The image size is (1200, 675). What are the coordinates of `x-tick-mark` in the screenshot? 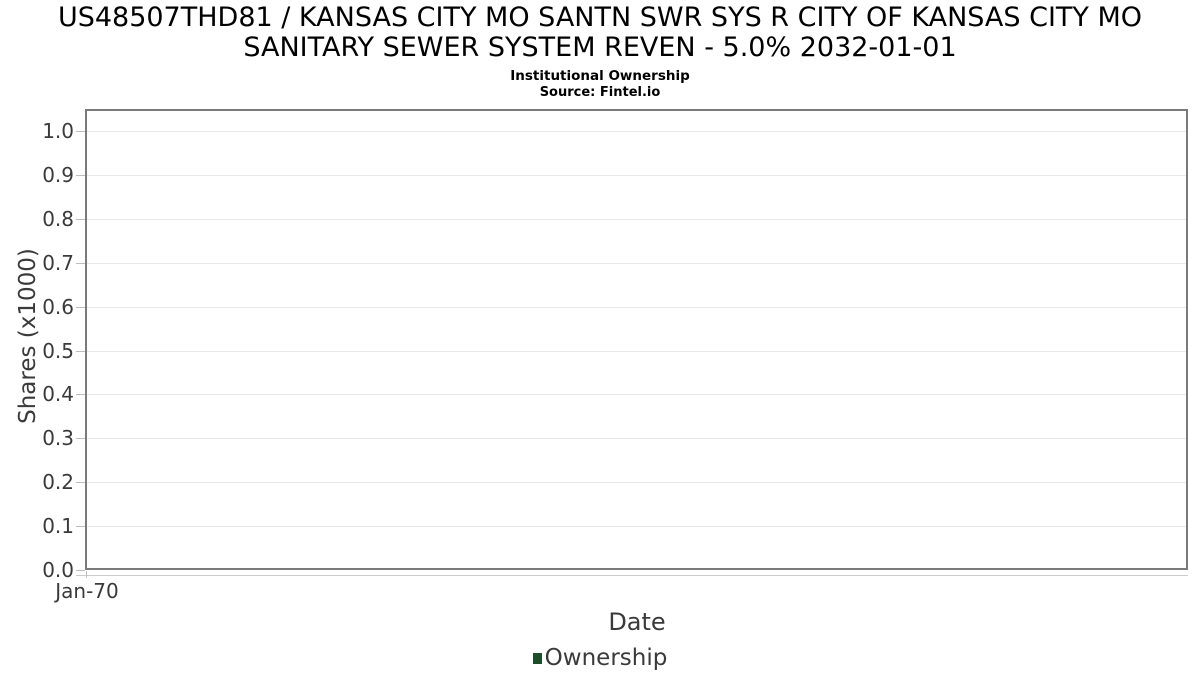 It's located at (86, 574).